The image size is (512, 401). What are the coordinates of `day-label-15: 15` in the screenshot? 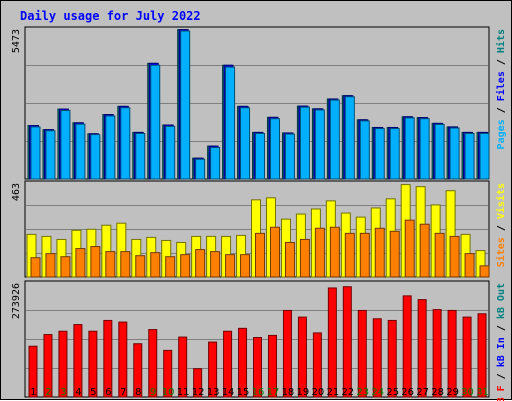 It's located at (243, 392).